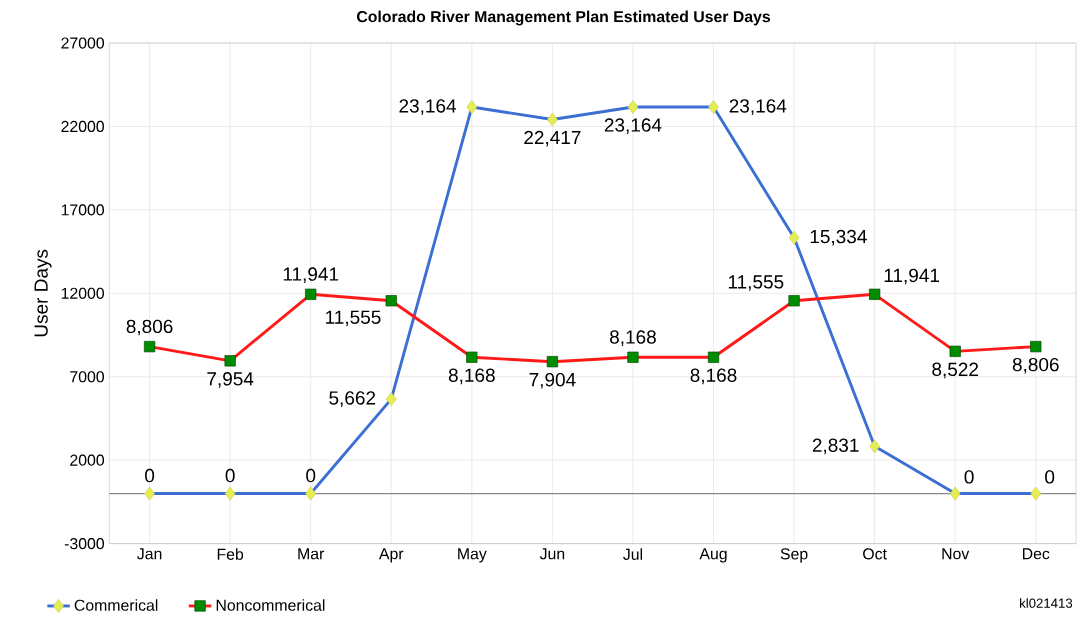  I want to click on x-tick-label: Feb, so click(230, 554).